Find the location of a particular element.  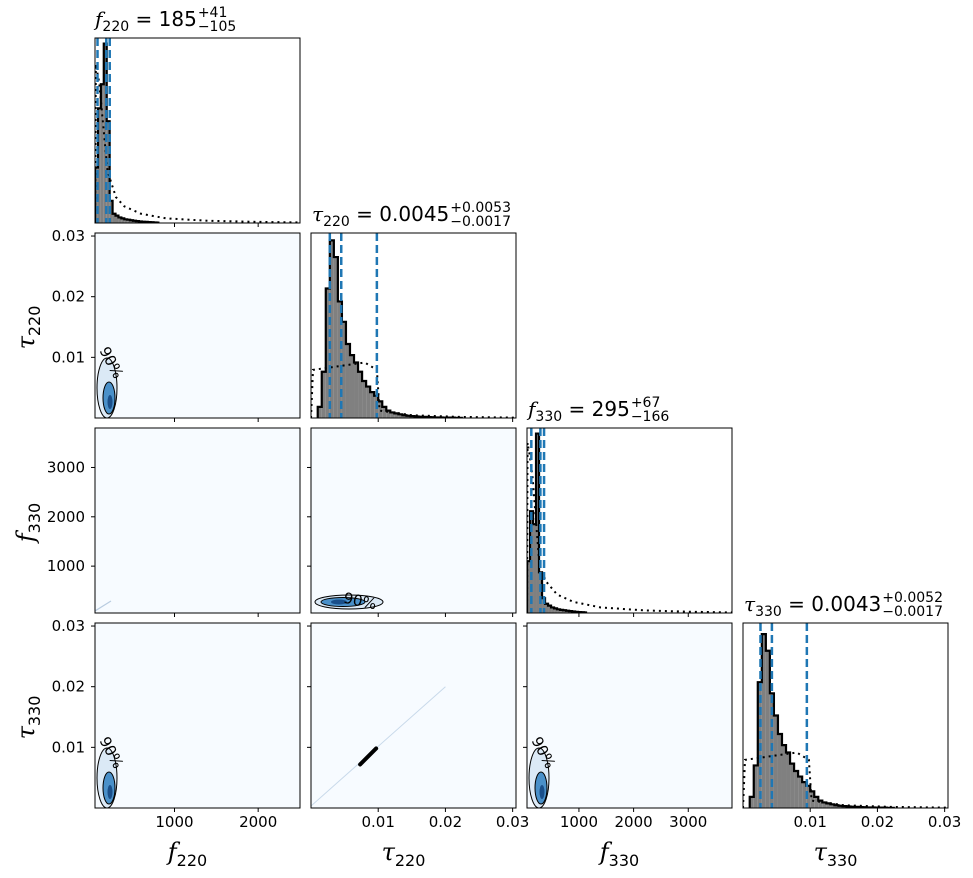

title-value: 185 is located at coordinates (178, 19).